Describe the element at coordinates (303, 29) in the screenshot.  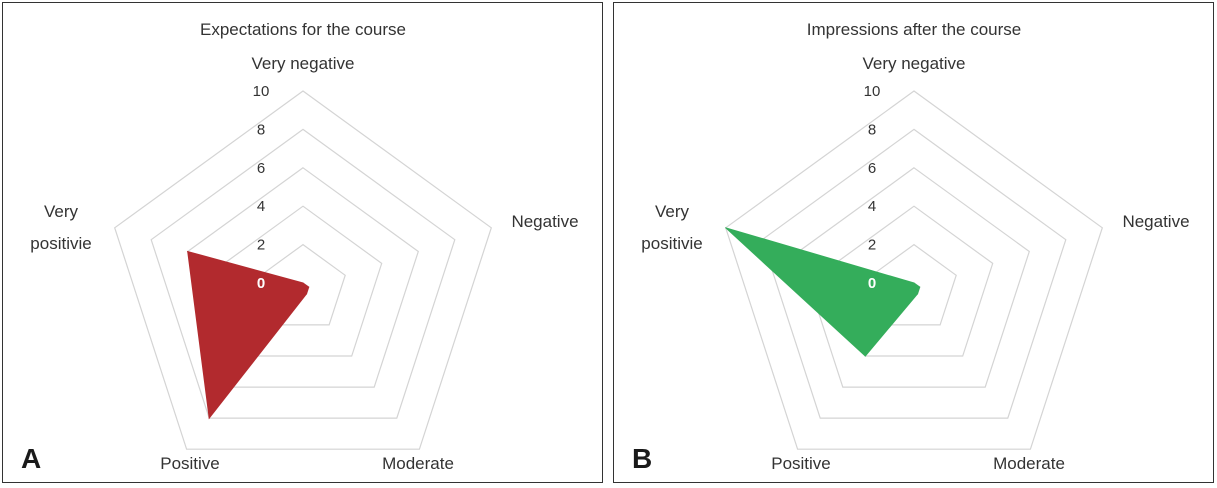
I see `chart-title: Expectations for the course` at that location.